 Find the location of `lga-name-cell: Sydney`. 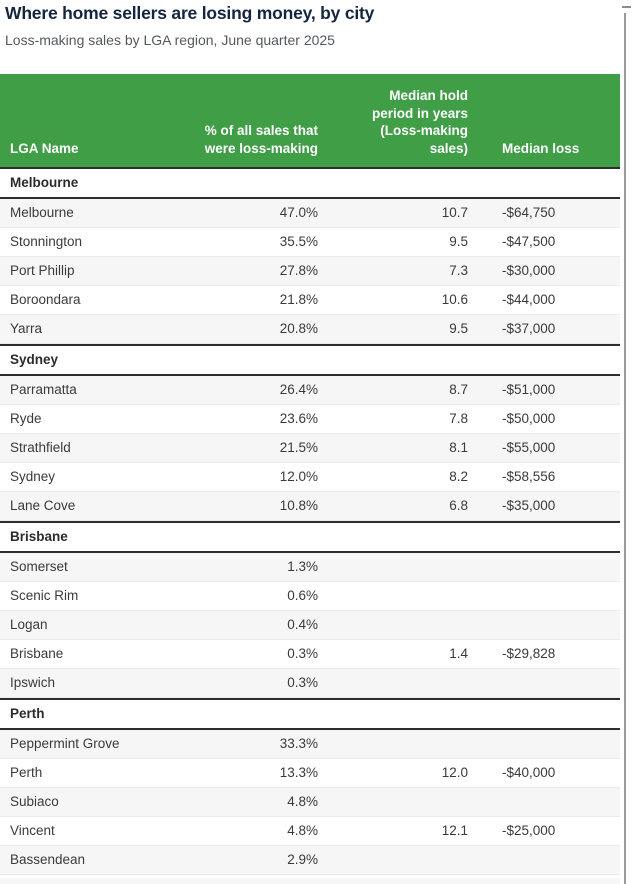

lga-name-cell: Sydney is located at coordinates (33, 476).